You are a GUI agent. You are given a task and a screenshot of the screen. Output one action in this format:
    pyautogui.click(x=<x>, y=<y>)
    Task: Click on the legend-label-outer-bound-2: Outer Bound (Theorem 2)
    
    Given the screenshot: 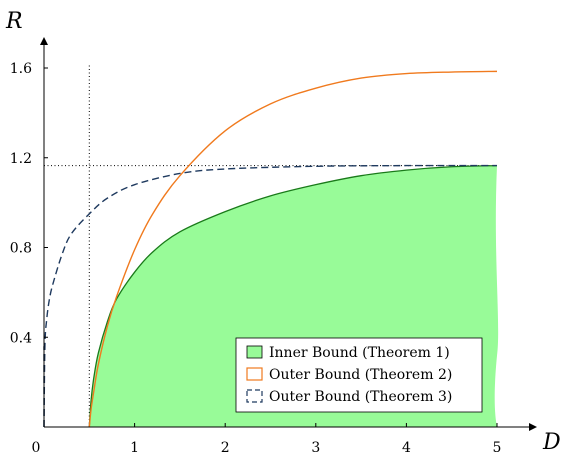 What is the action you would take?
    pyautogui.click(x=360, y=375)
    